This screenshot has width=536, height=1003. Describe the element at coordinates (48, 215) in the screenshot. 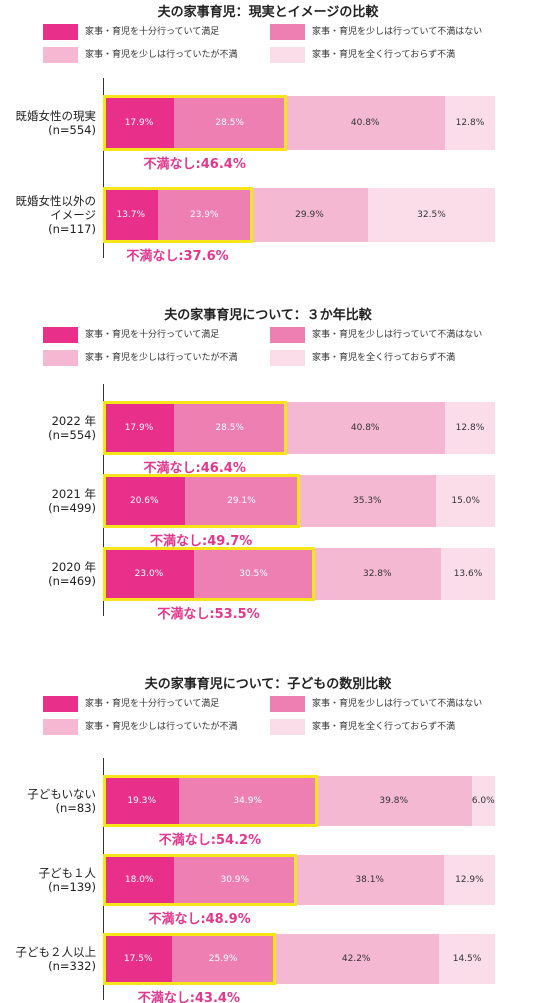

I see `category-label: 既婚女性以外の イメージ (n=117)` at that location.